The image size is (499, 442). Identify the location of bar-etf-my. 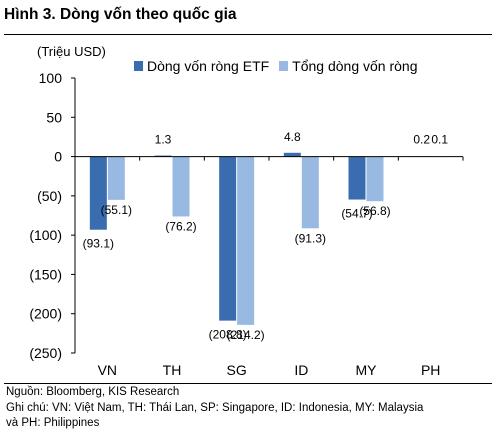
(357, 178).